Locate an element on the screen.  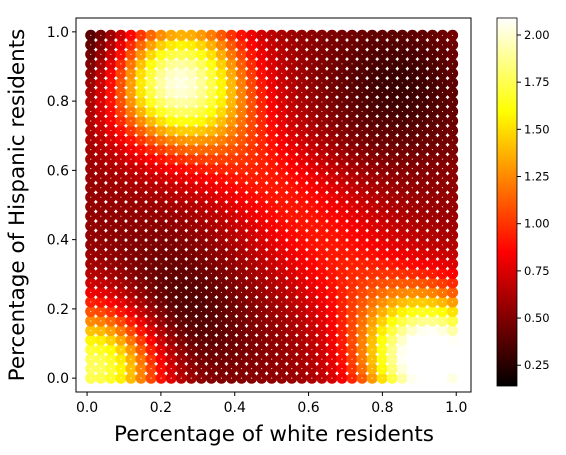
colorbar-tick-label: 0.25 is located at coordinates (537, 365).